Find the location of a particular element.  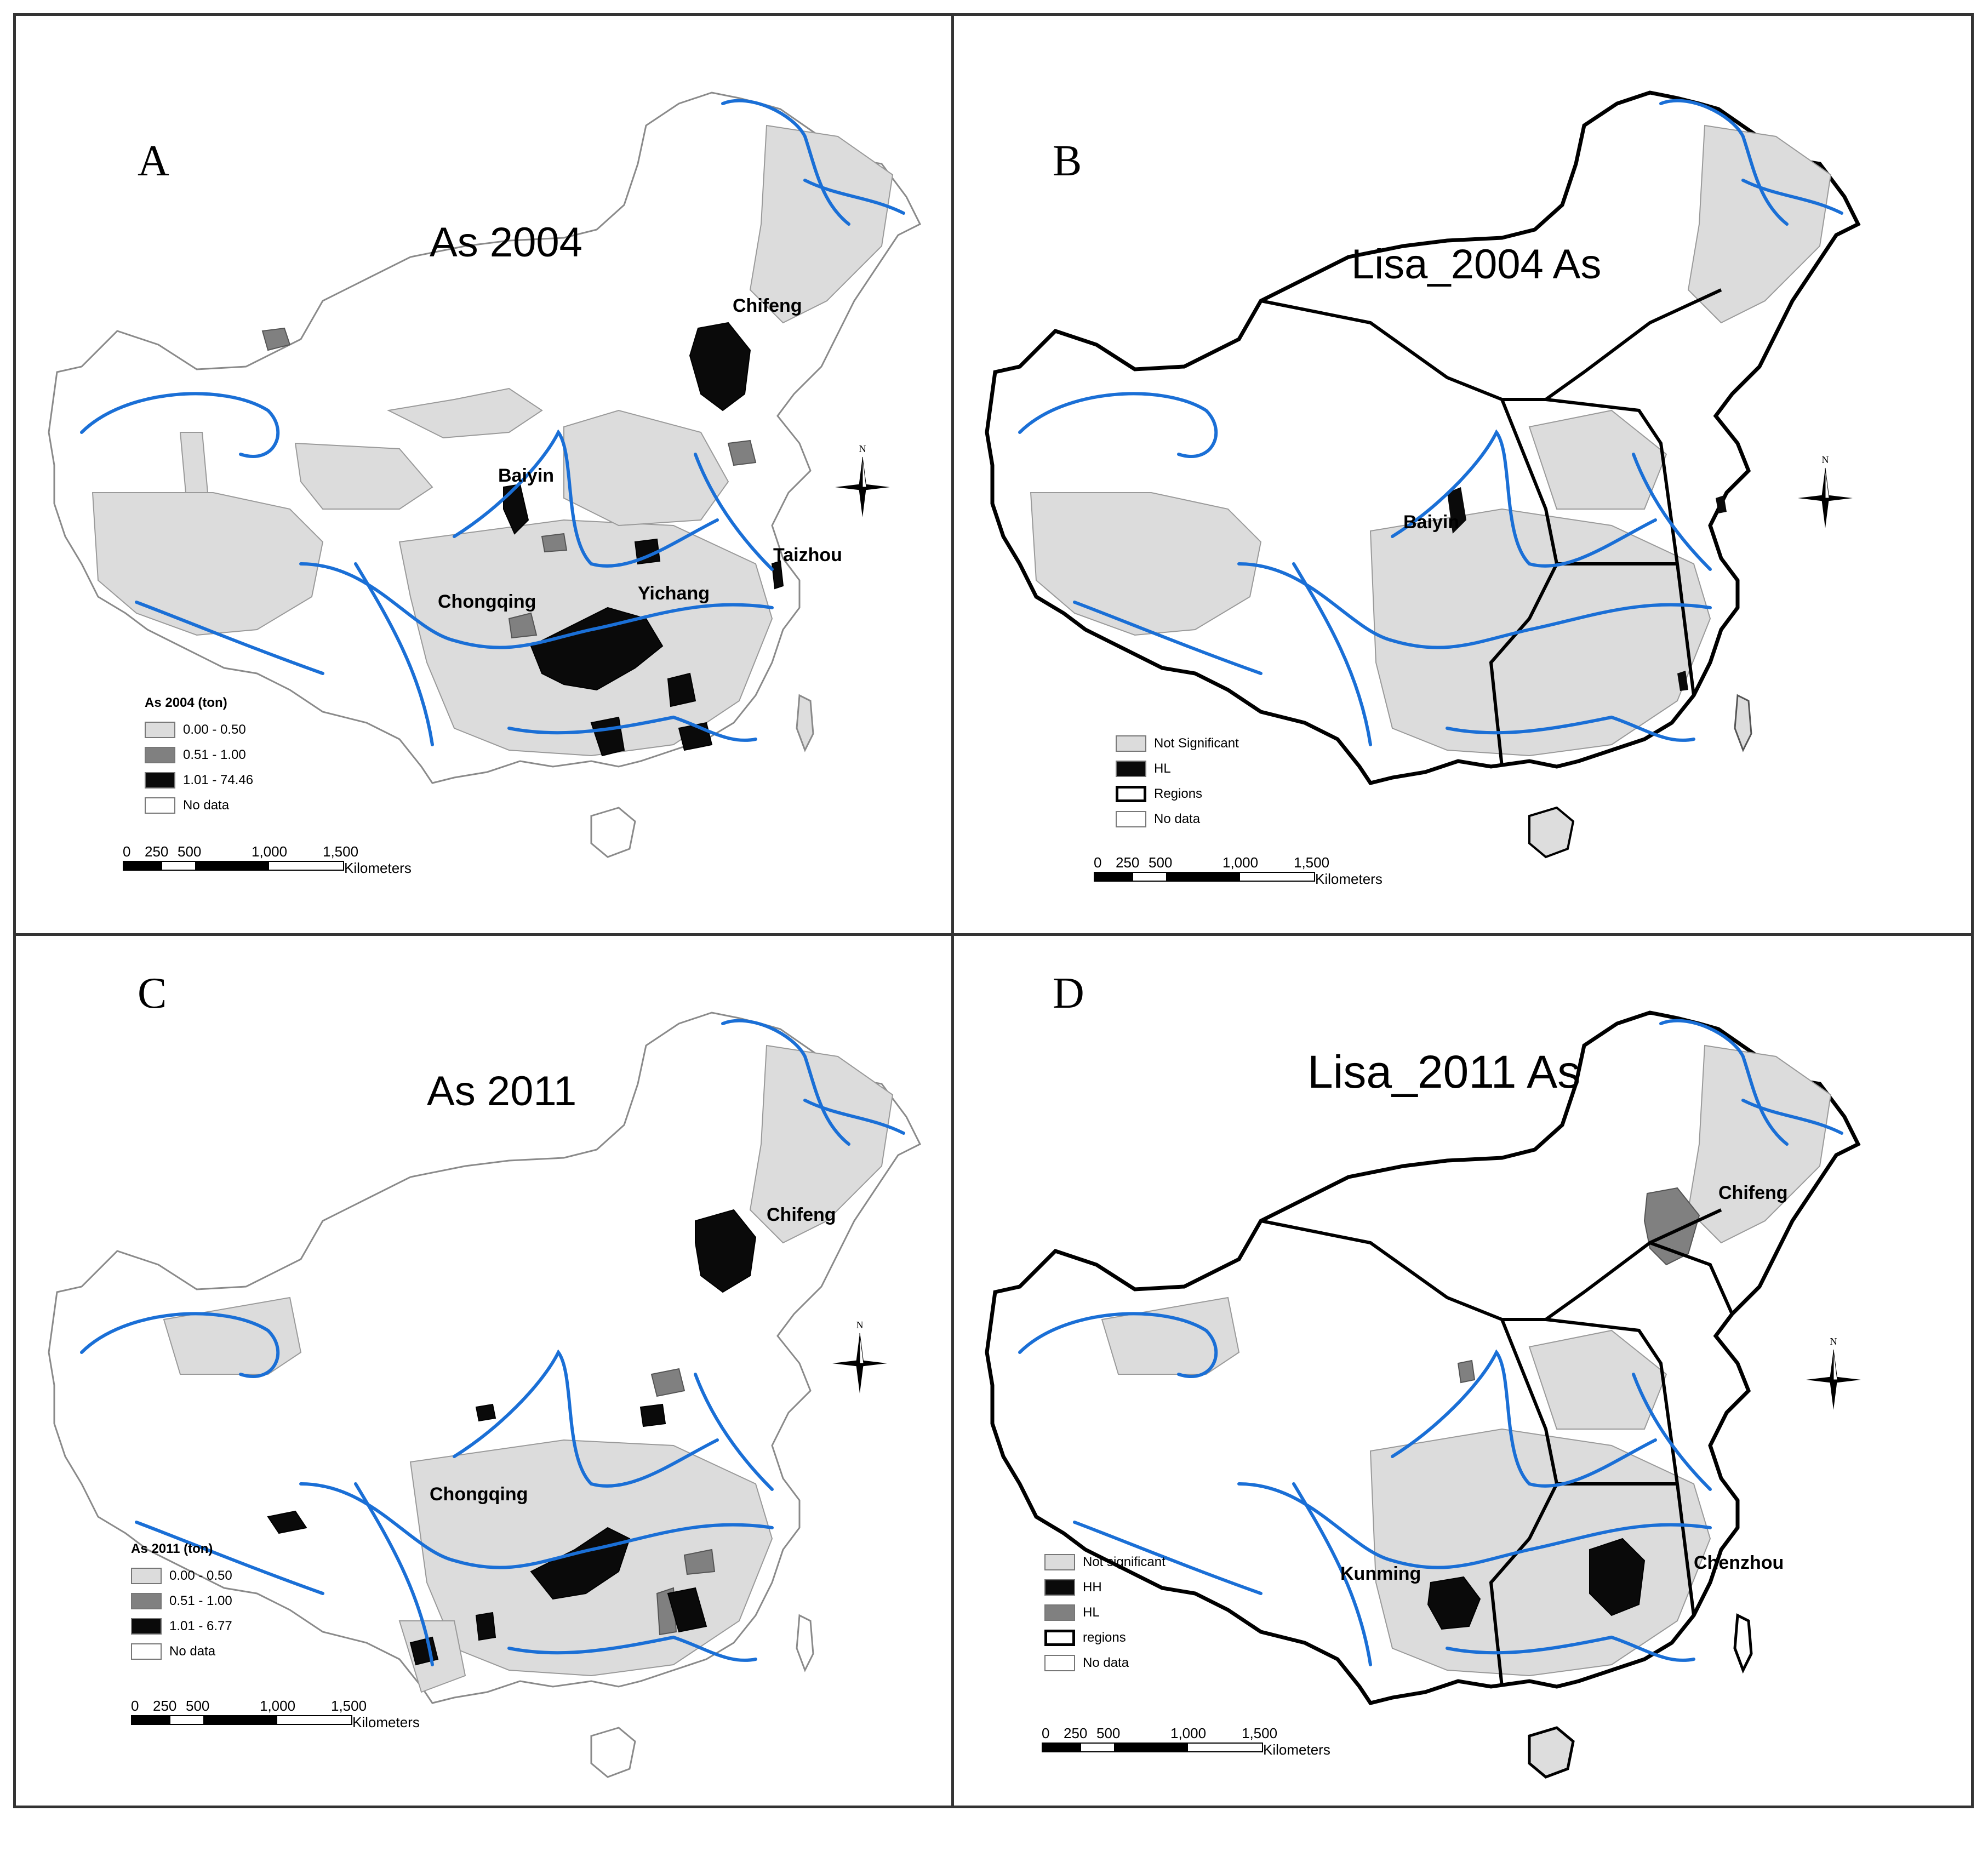

panel-divider-vertical is located at coordinates (953, 910).